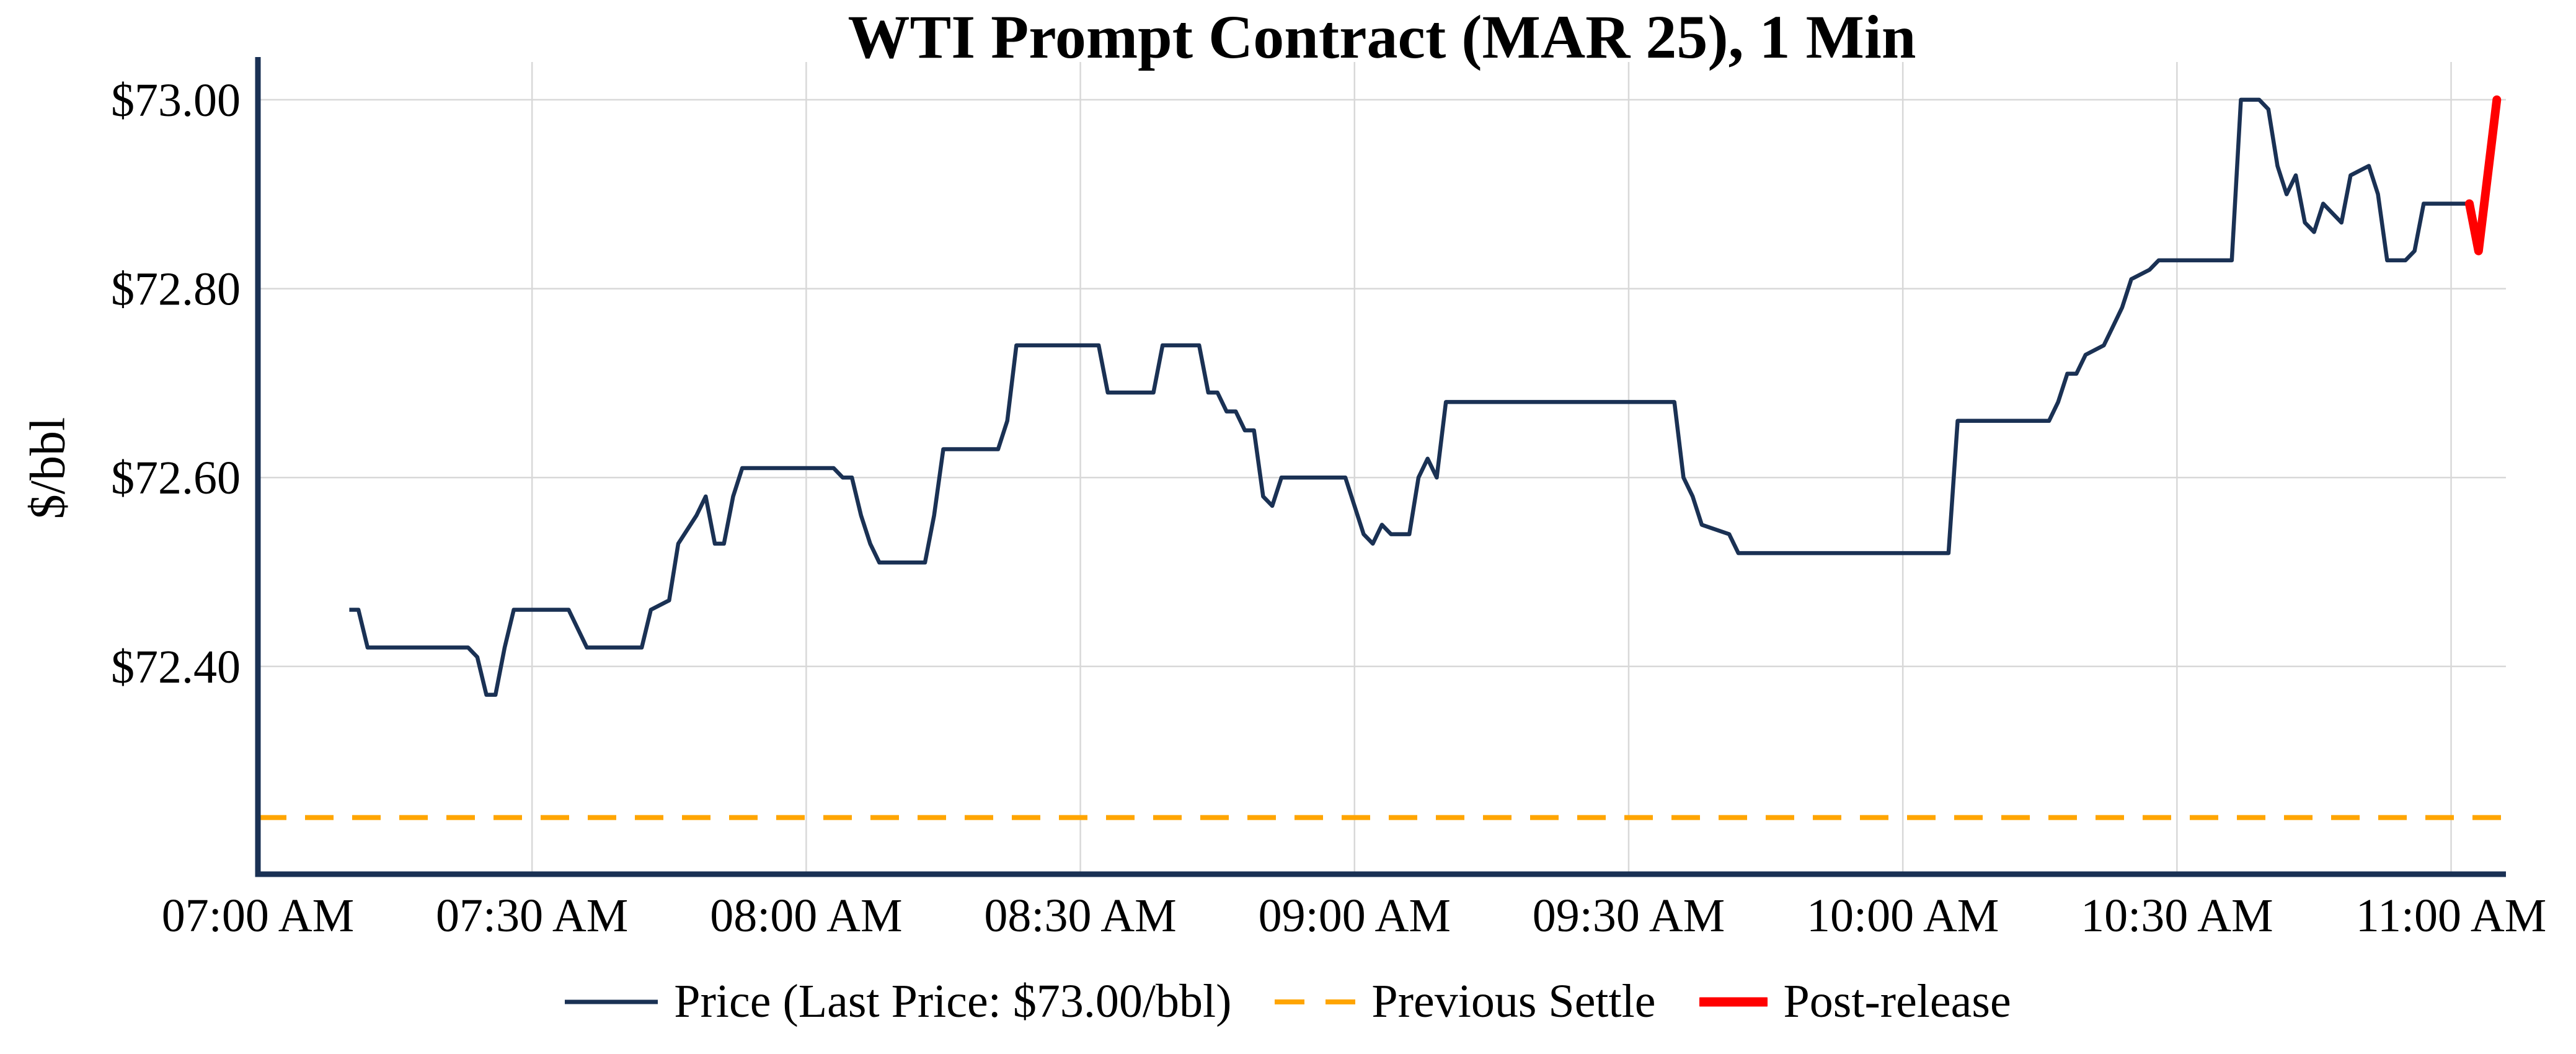 This screenshot has height=1054, width=2576. I want to click on y-tick-label: $72.80, so click(176, 290).